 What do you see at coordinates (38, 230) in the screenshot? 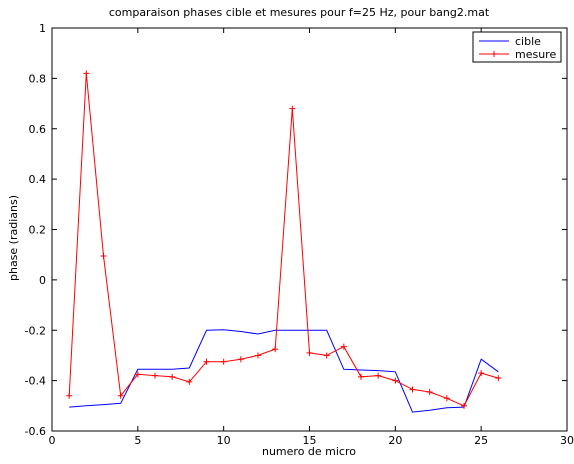
I see `y-tick-label: 0.2` at bounding box center [38, 230].